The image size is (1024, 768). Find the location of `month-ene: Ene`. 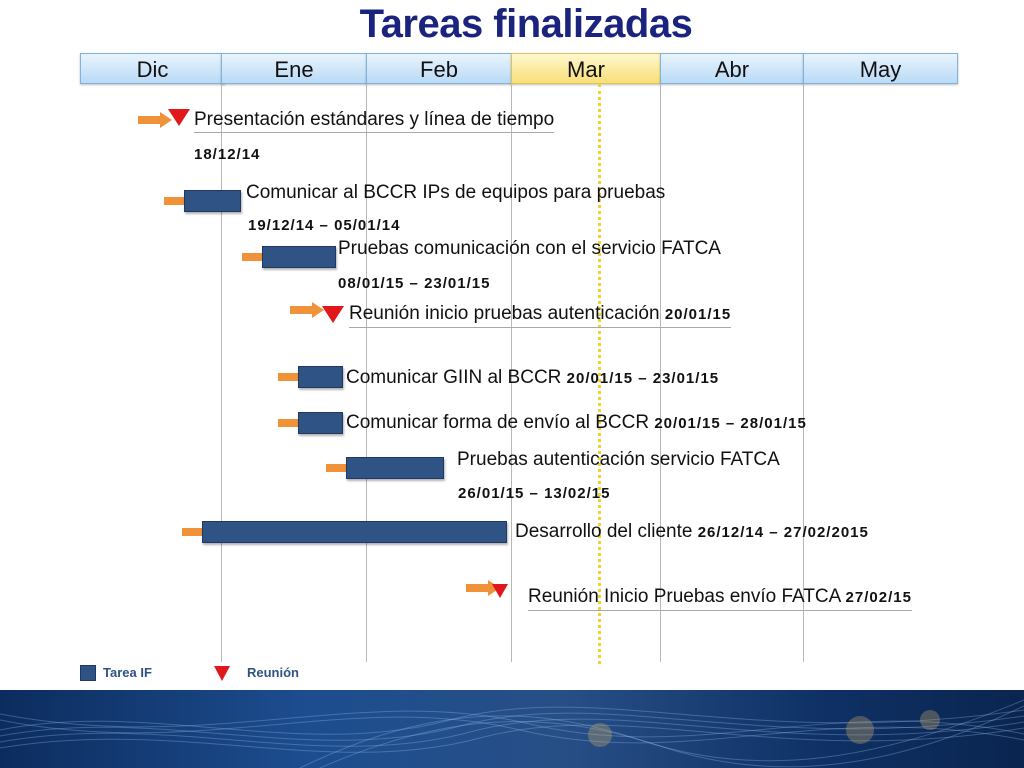

month-ene: Ene is located at coordinates (294, 68).